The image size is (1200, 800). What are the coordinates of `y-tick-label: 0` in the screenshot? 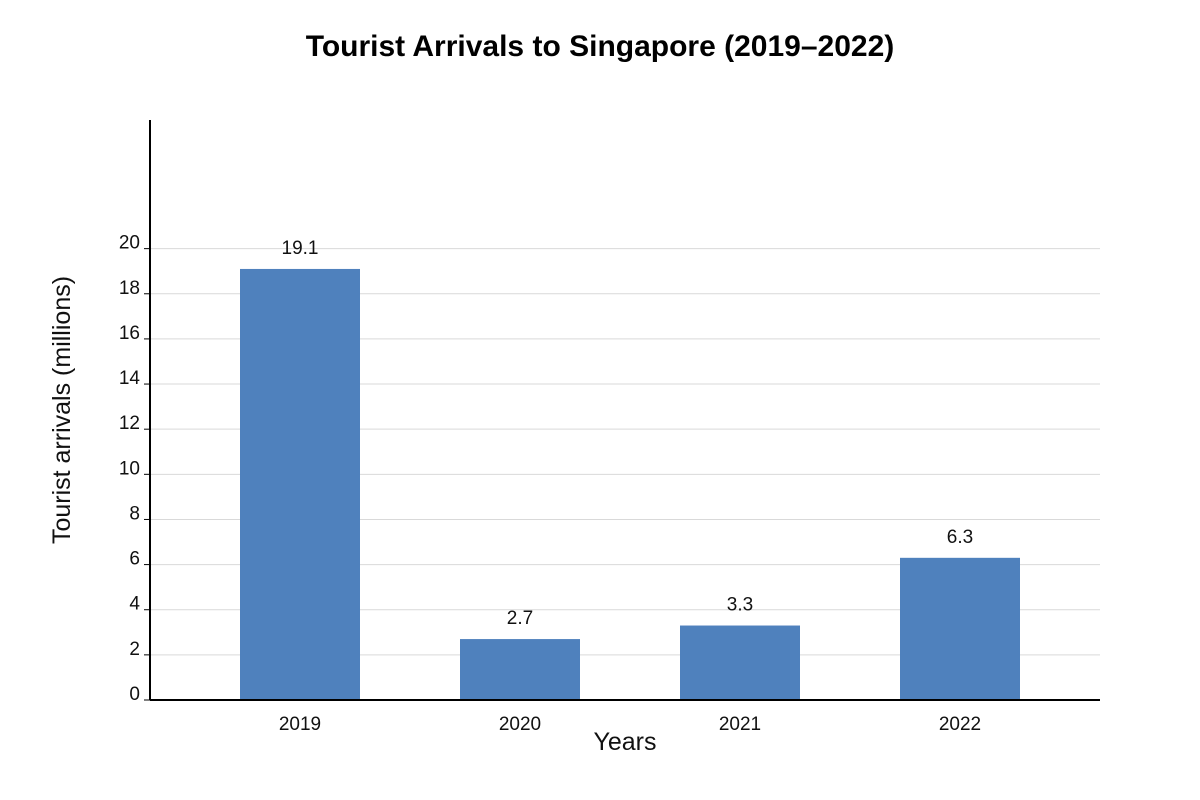 It's located at (134, 694).